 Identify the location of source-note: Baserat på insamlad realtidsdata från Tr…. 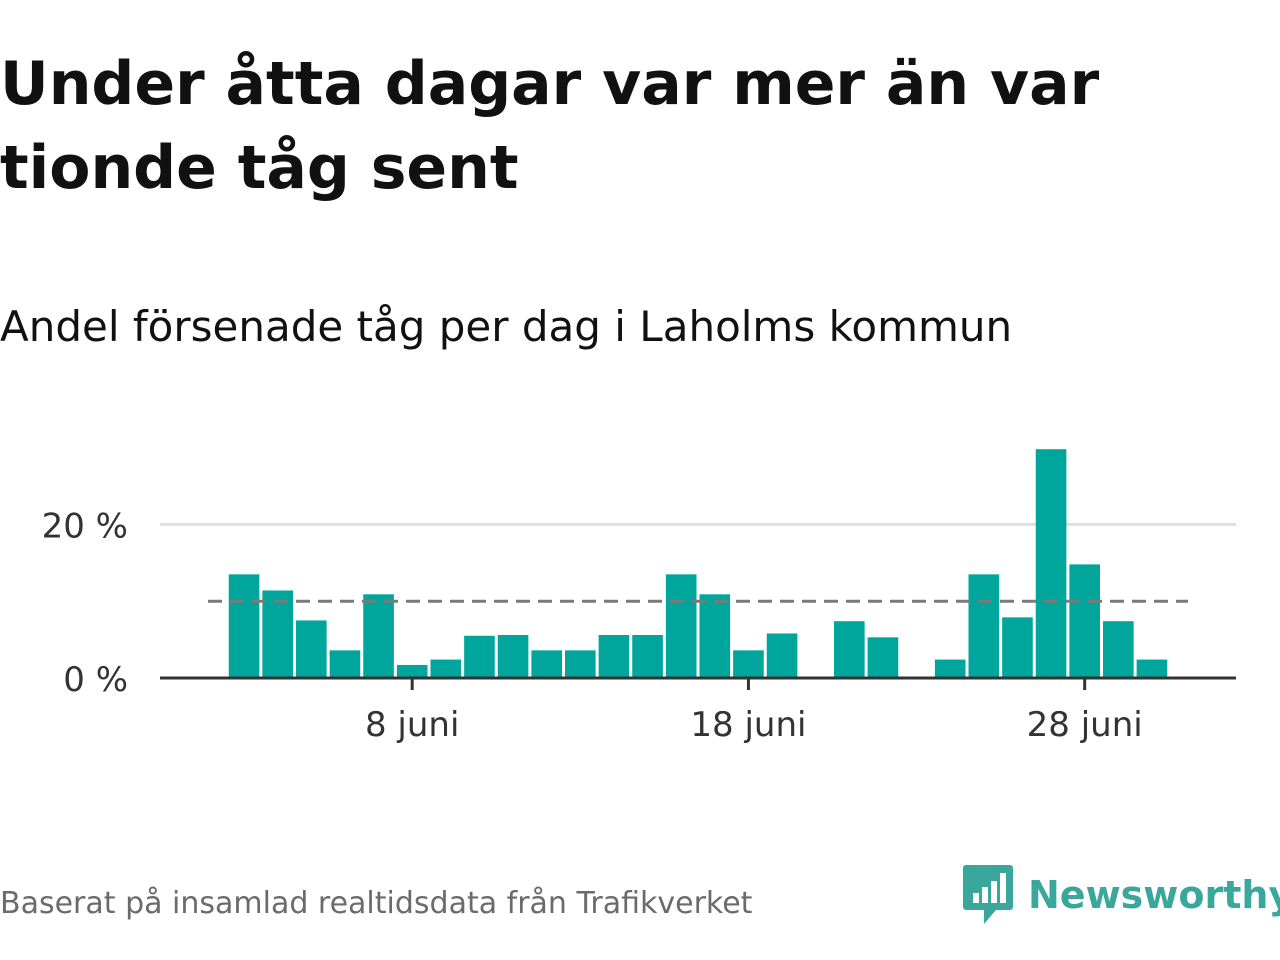
(376, 903).